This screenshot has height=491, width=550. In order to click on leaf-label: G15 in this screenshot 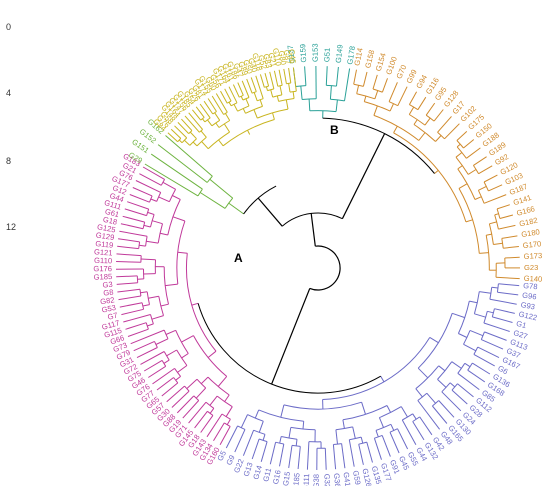, I will do `click(286, 478)`.